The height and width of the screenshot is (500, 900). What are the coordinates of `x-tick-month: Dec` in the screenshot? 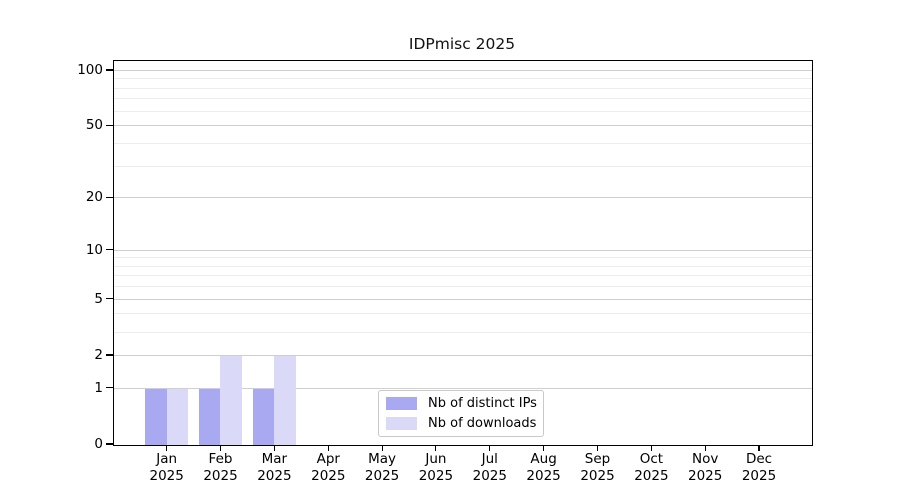 It's located at (759, 459).